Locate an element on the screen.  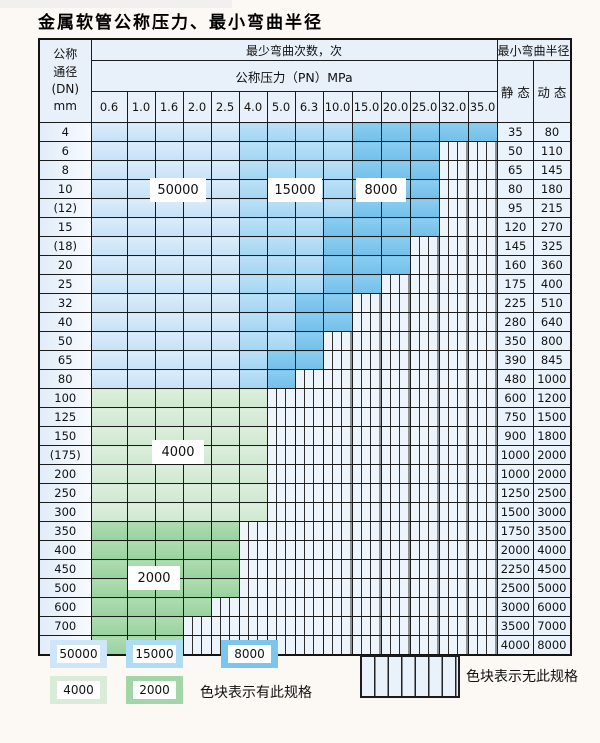
table-row-dn-100: 100 600 1200 is located at coordinates (305, 398).